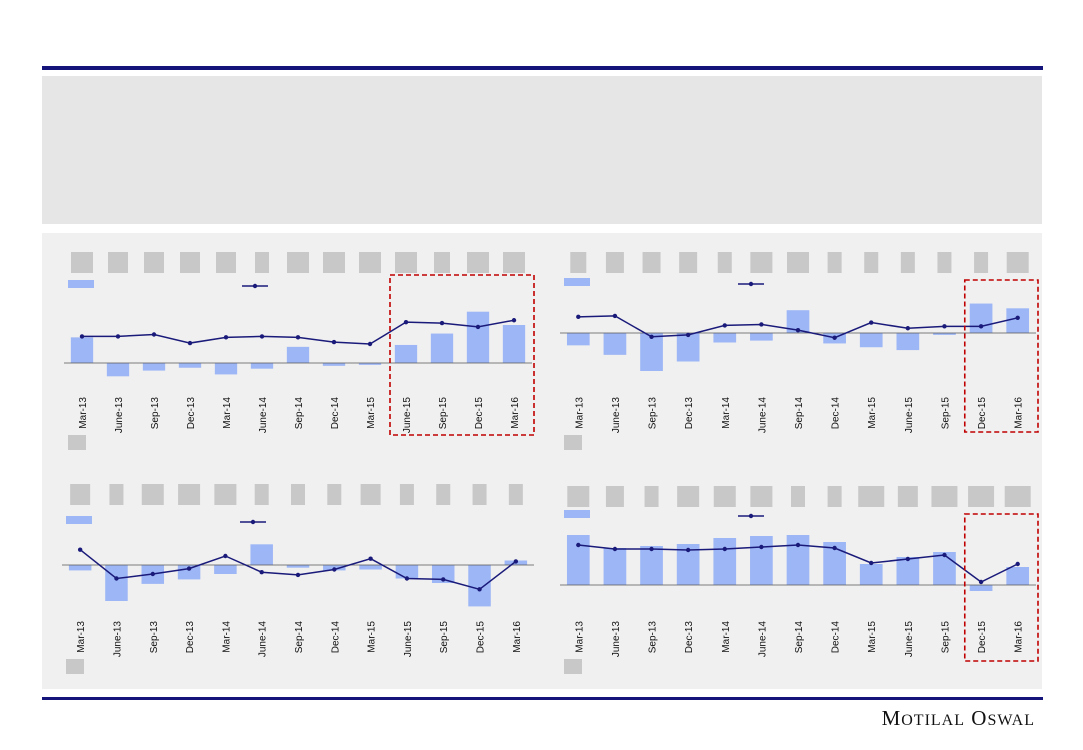 This screenshot has width=1083, height=750. I want to click on footnote-placeholder, so click(75, 666).